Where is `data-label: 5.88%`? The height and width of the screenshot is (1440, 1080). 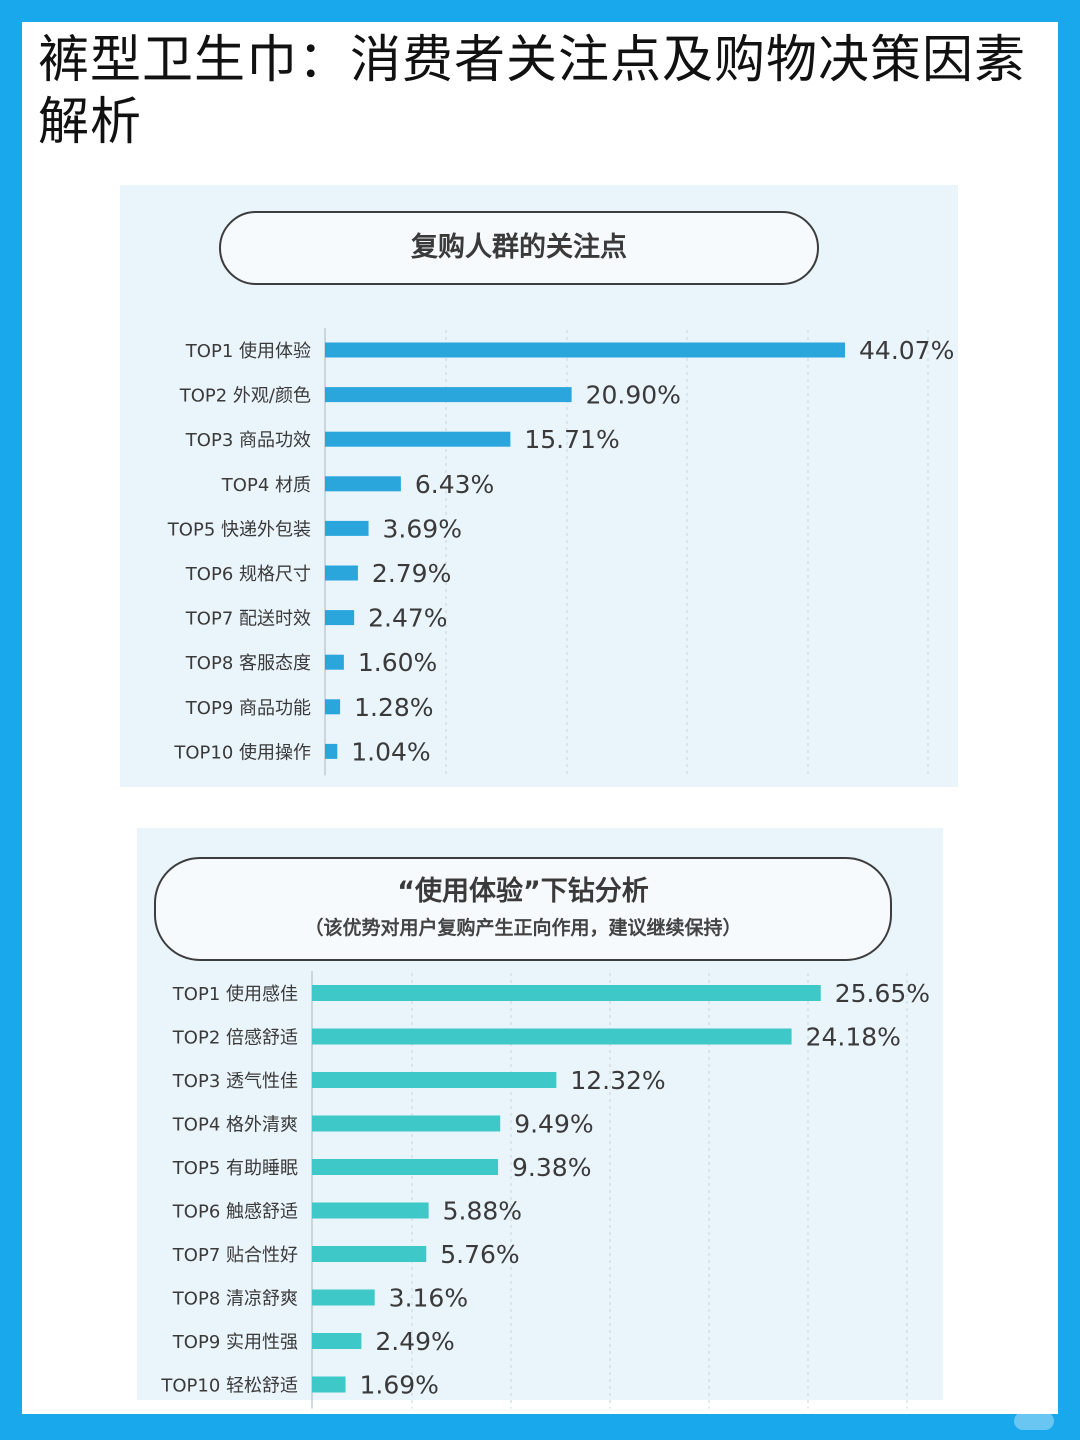
data-label: 5.88% is located at coordinates (482, 1211).